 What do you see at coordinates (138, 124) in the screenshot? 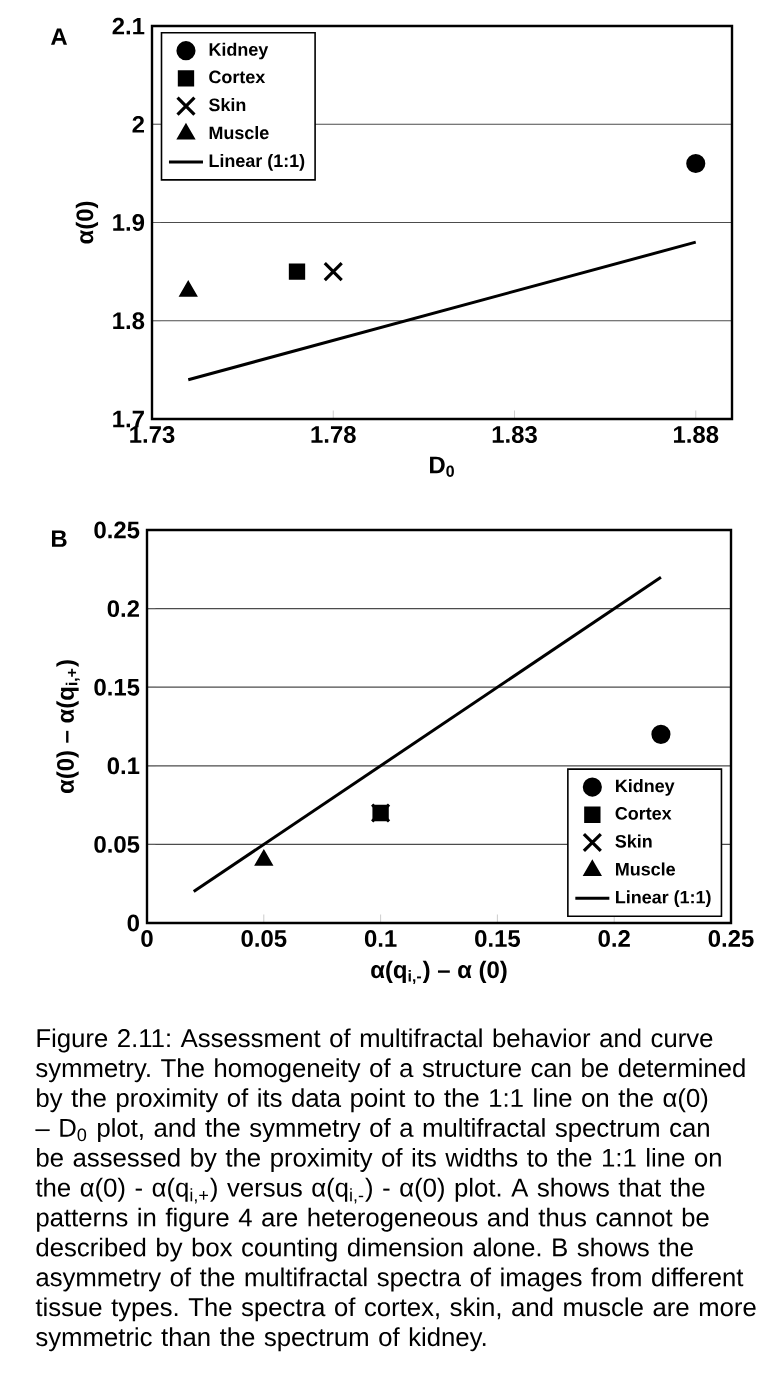
I see `y-tick-label: 2` at bounding box center [138, 124].